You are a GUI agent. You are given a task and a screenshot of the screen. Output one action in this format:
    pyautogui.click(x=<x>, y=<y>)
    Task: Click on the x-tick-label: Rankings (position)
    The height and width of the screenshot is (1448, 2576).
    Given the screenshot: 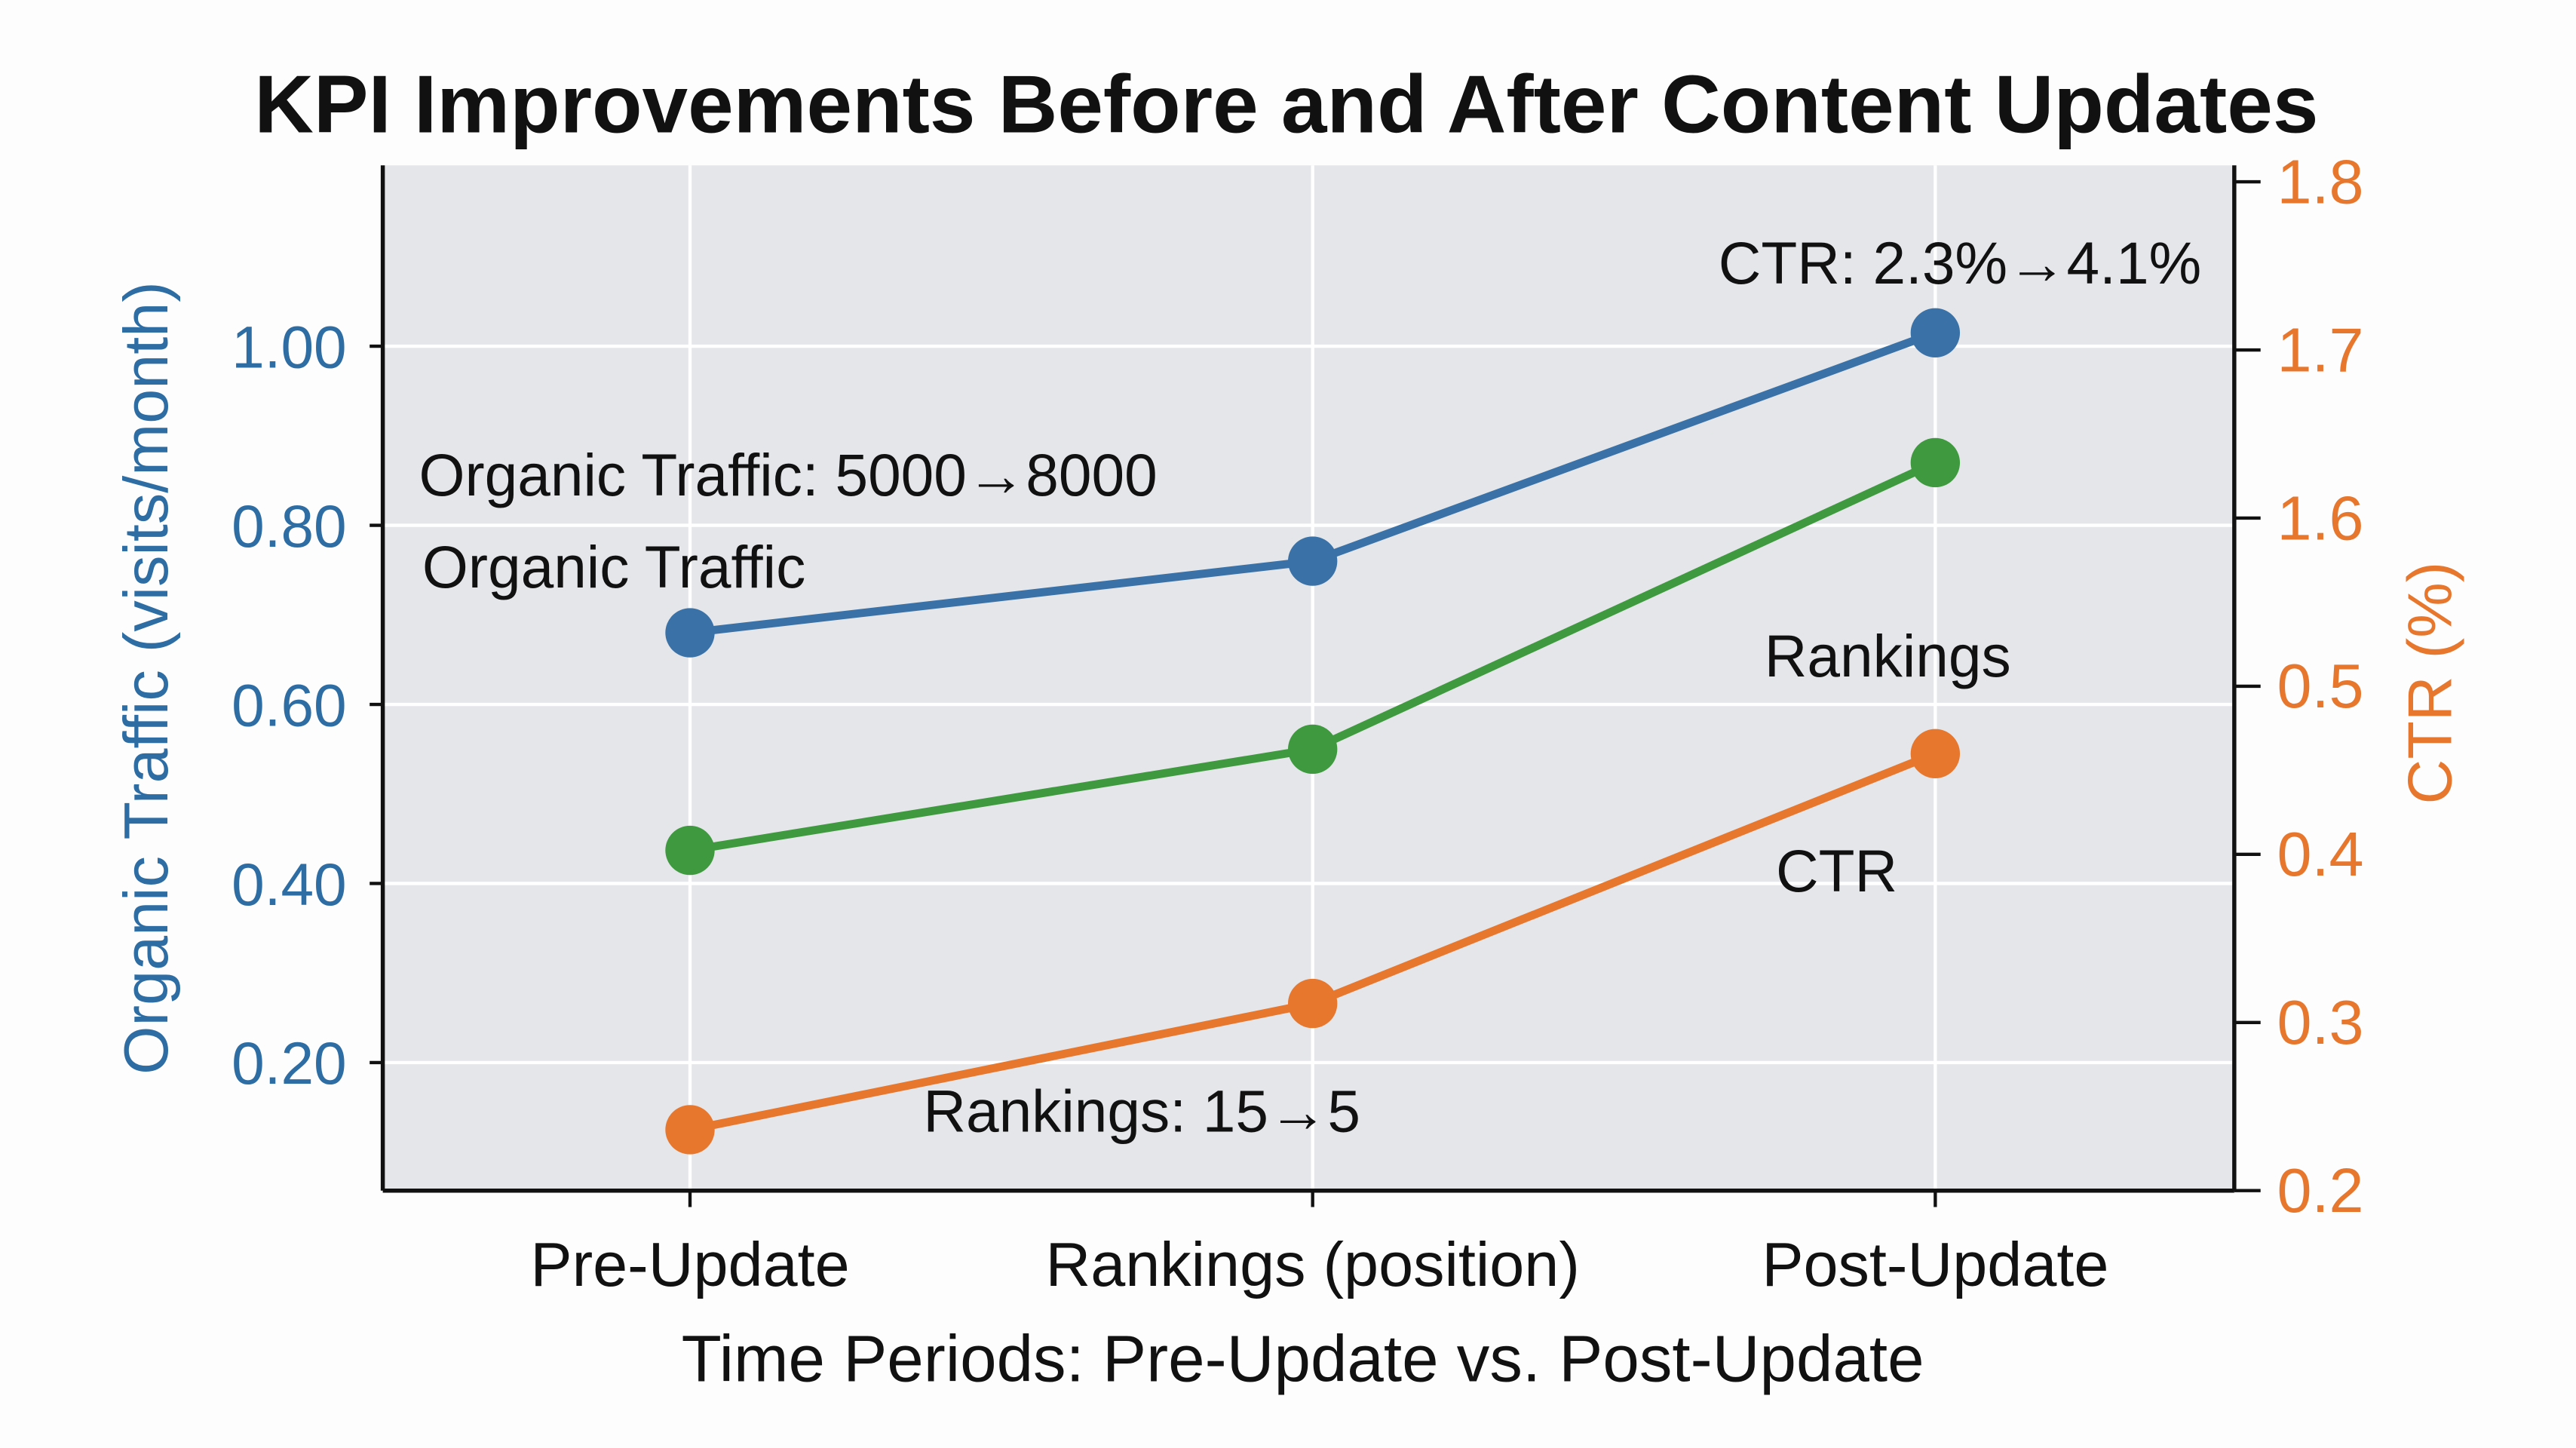 What is the action you would take?
    pyautogui.click(x=1312, y=1264)
    